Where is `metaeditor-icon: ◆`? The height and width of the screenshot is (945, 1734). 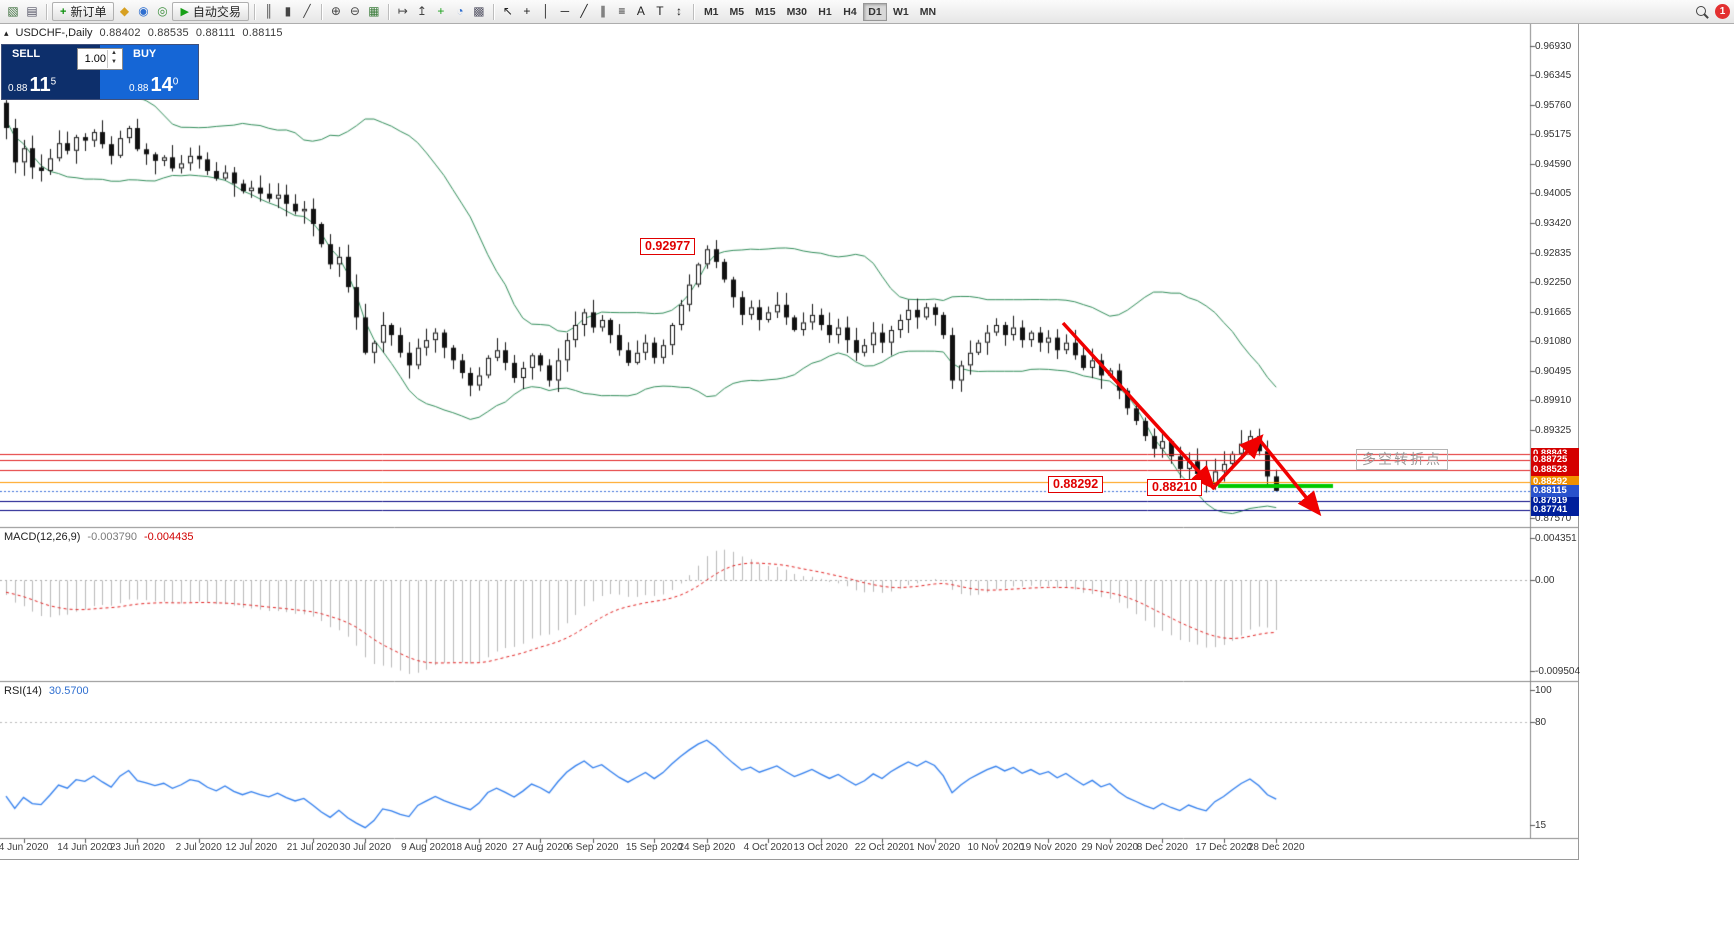 metaeditor-icon: ◆ is located at coordinates (124, 10).